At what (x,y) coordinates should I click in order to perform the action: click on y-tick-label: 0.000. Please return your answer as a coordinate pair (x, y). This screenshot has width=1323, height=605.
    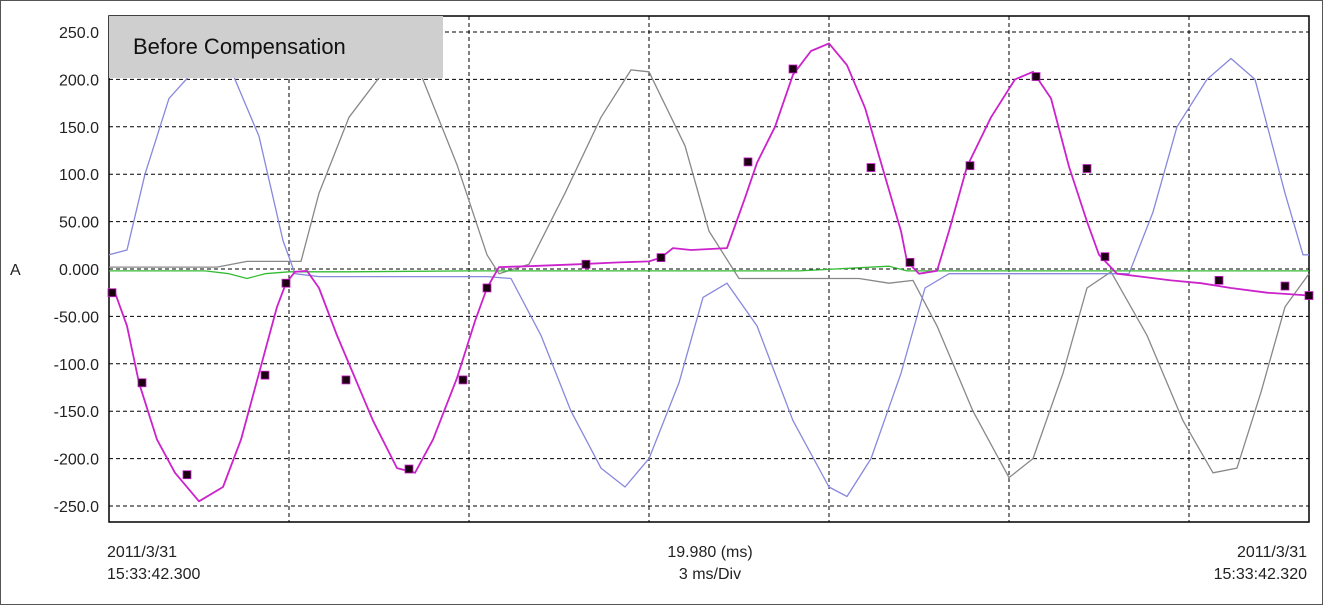
    Looking at the image, I should click on (79, 270).